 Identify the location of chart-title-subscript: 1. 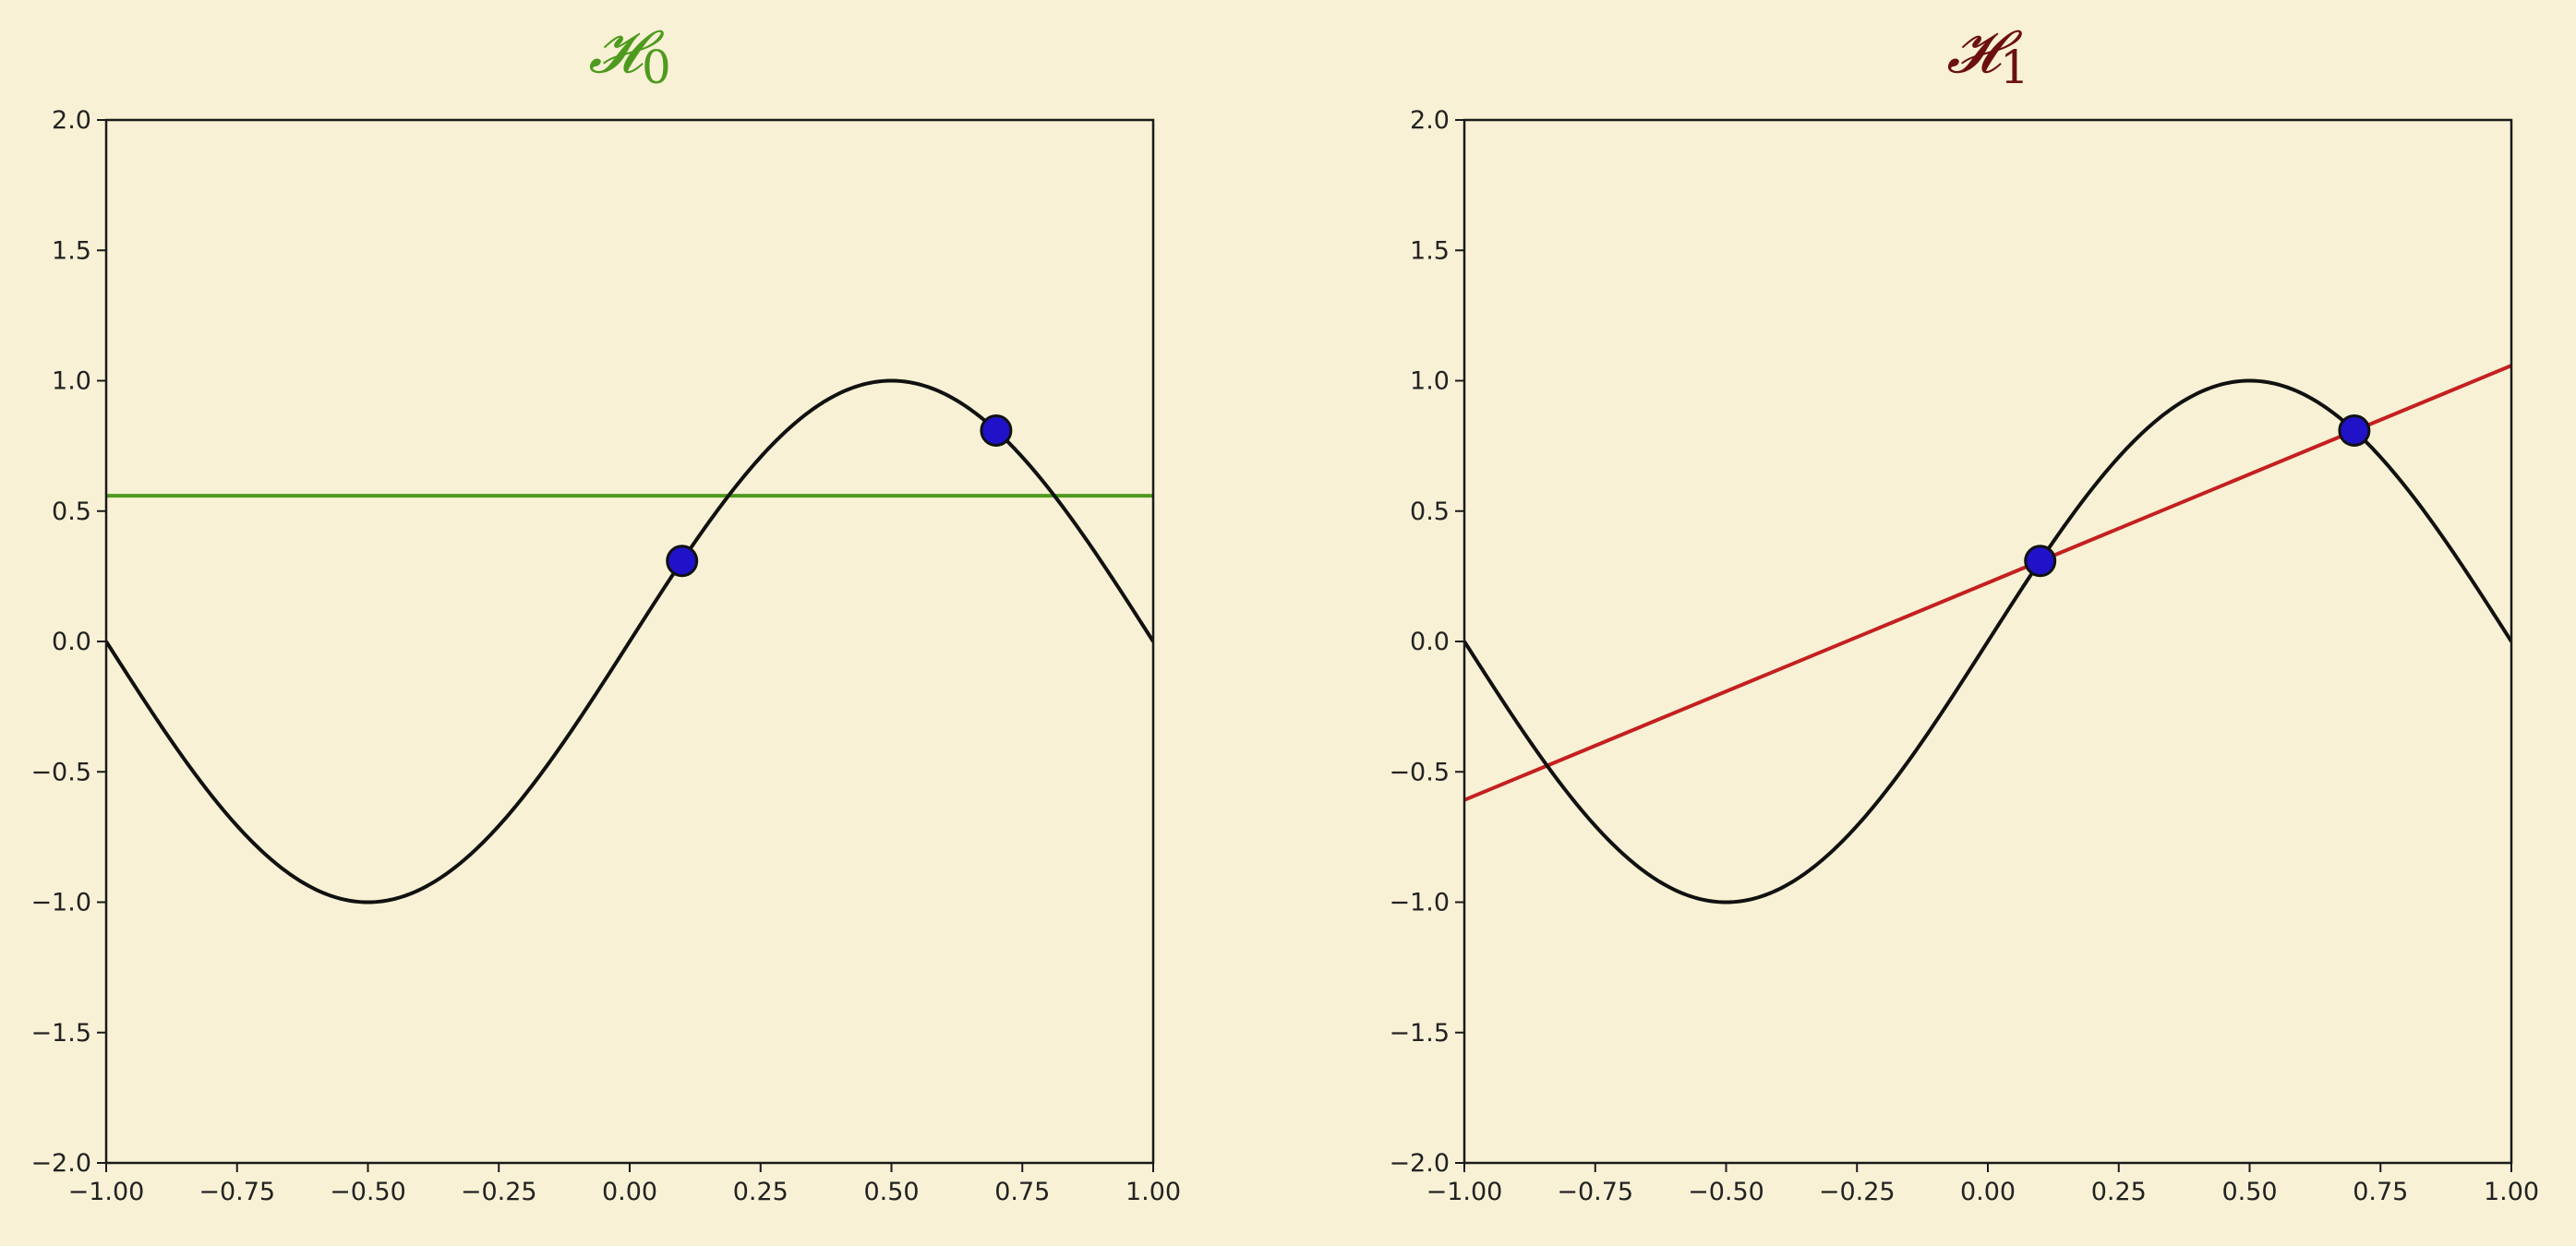
(2015, 67).